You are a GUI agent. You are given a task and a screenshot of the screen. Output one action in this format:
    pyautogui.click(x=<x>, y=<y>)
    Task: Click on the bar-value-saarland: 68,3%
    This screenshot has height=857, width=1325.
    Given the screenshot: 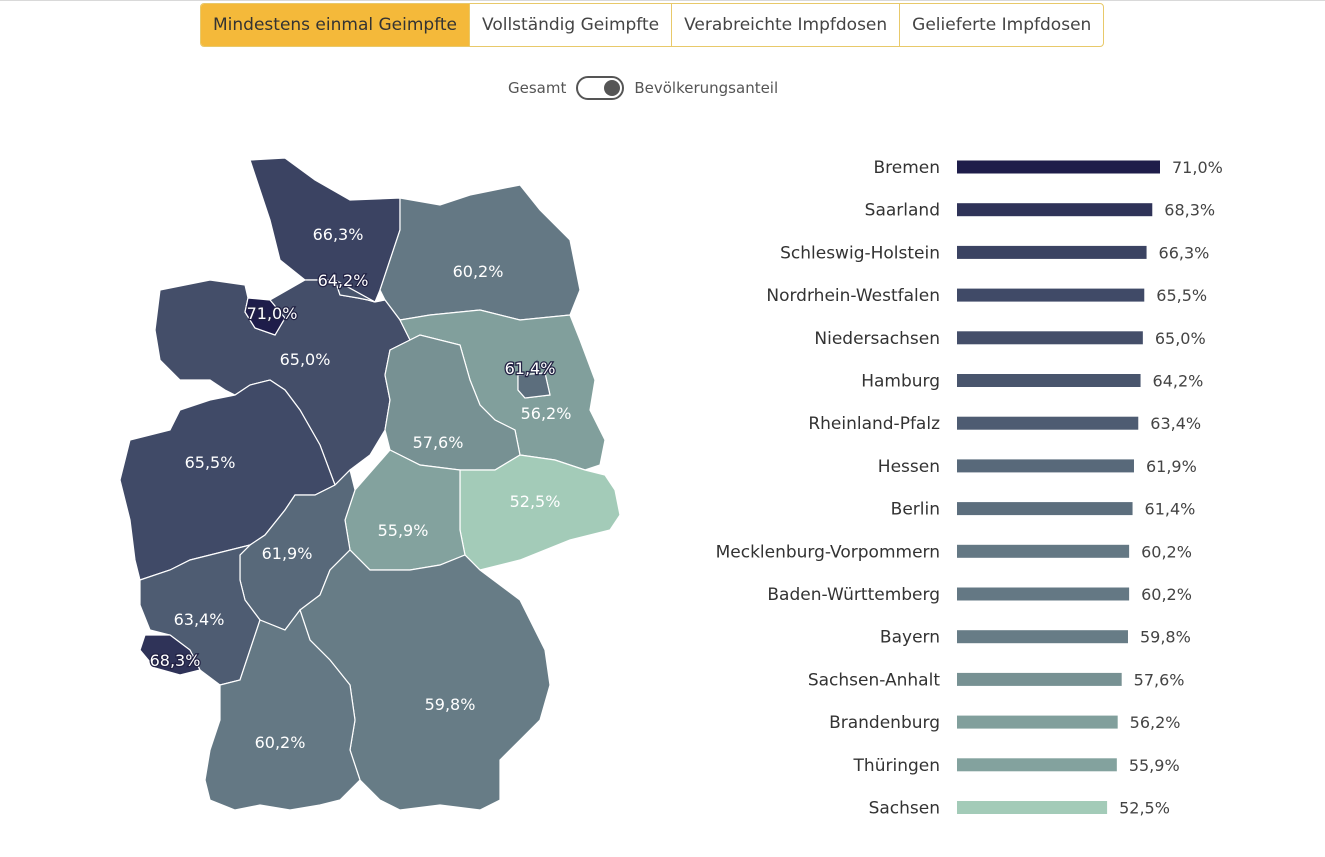 What is the action you would take?
    pyautogui.click(x=1189, y=210)
    